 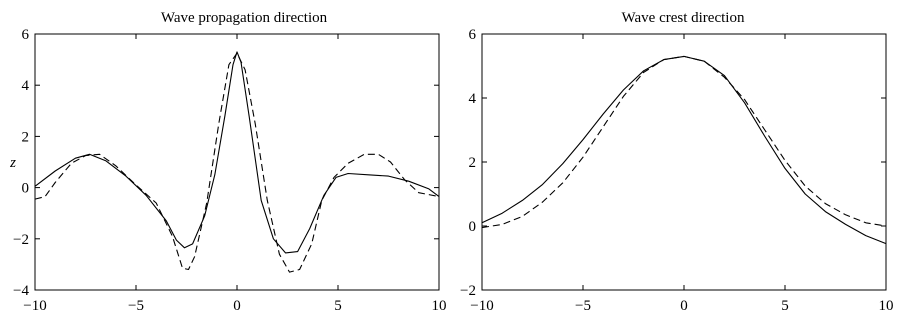 I want to click on left-y-tick-label: −4, so click(x=21, y=291).